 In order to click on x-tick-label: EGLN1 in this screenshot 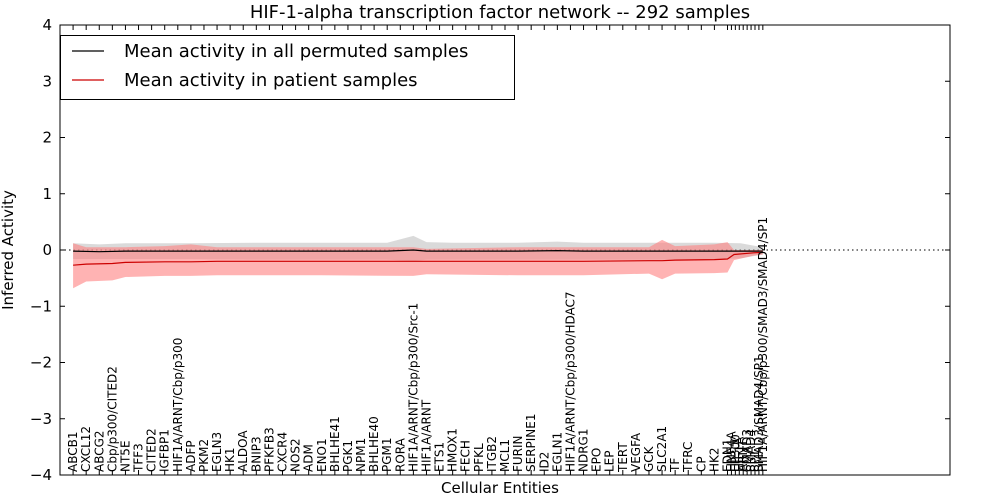, I will do `click(557, 452)`.